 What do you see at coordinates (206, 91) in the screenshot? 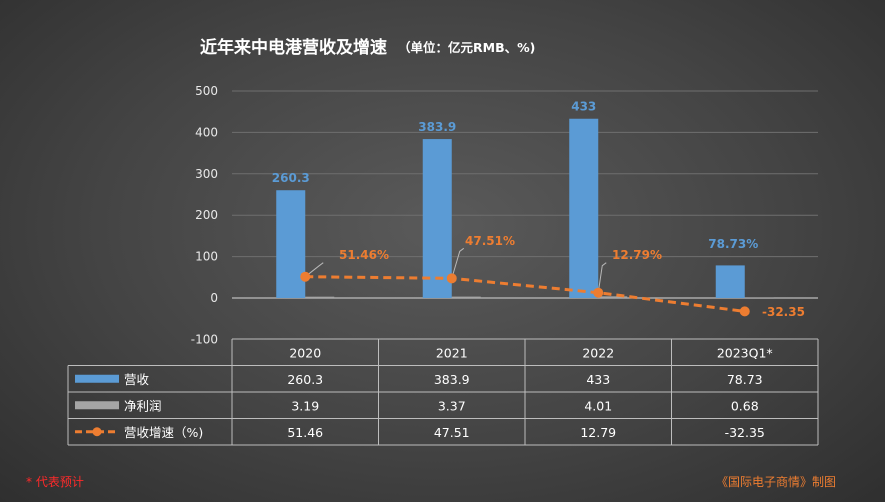
I see `y-tick-label: 500` at bounding box center [206, 91].